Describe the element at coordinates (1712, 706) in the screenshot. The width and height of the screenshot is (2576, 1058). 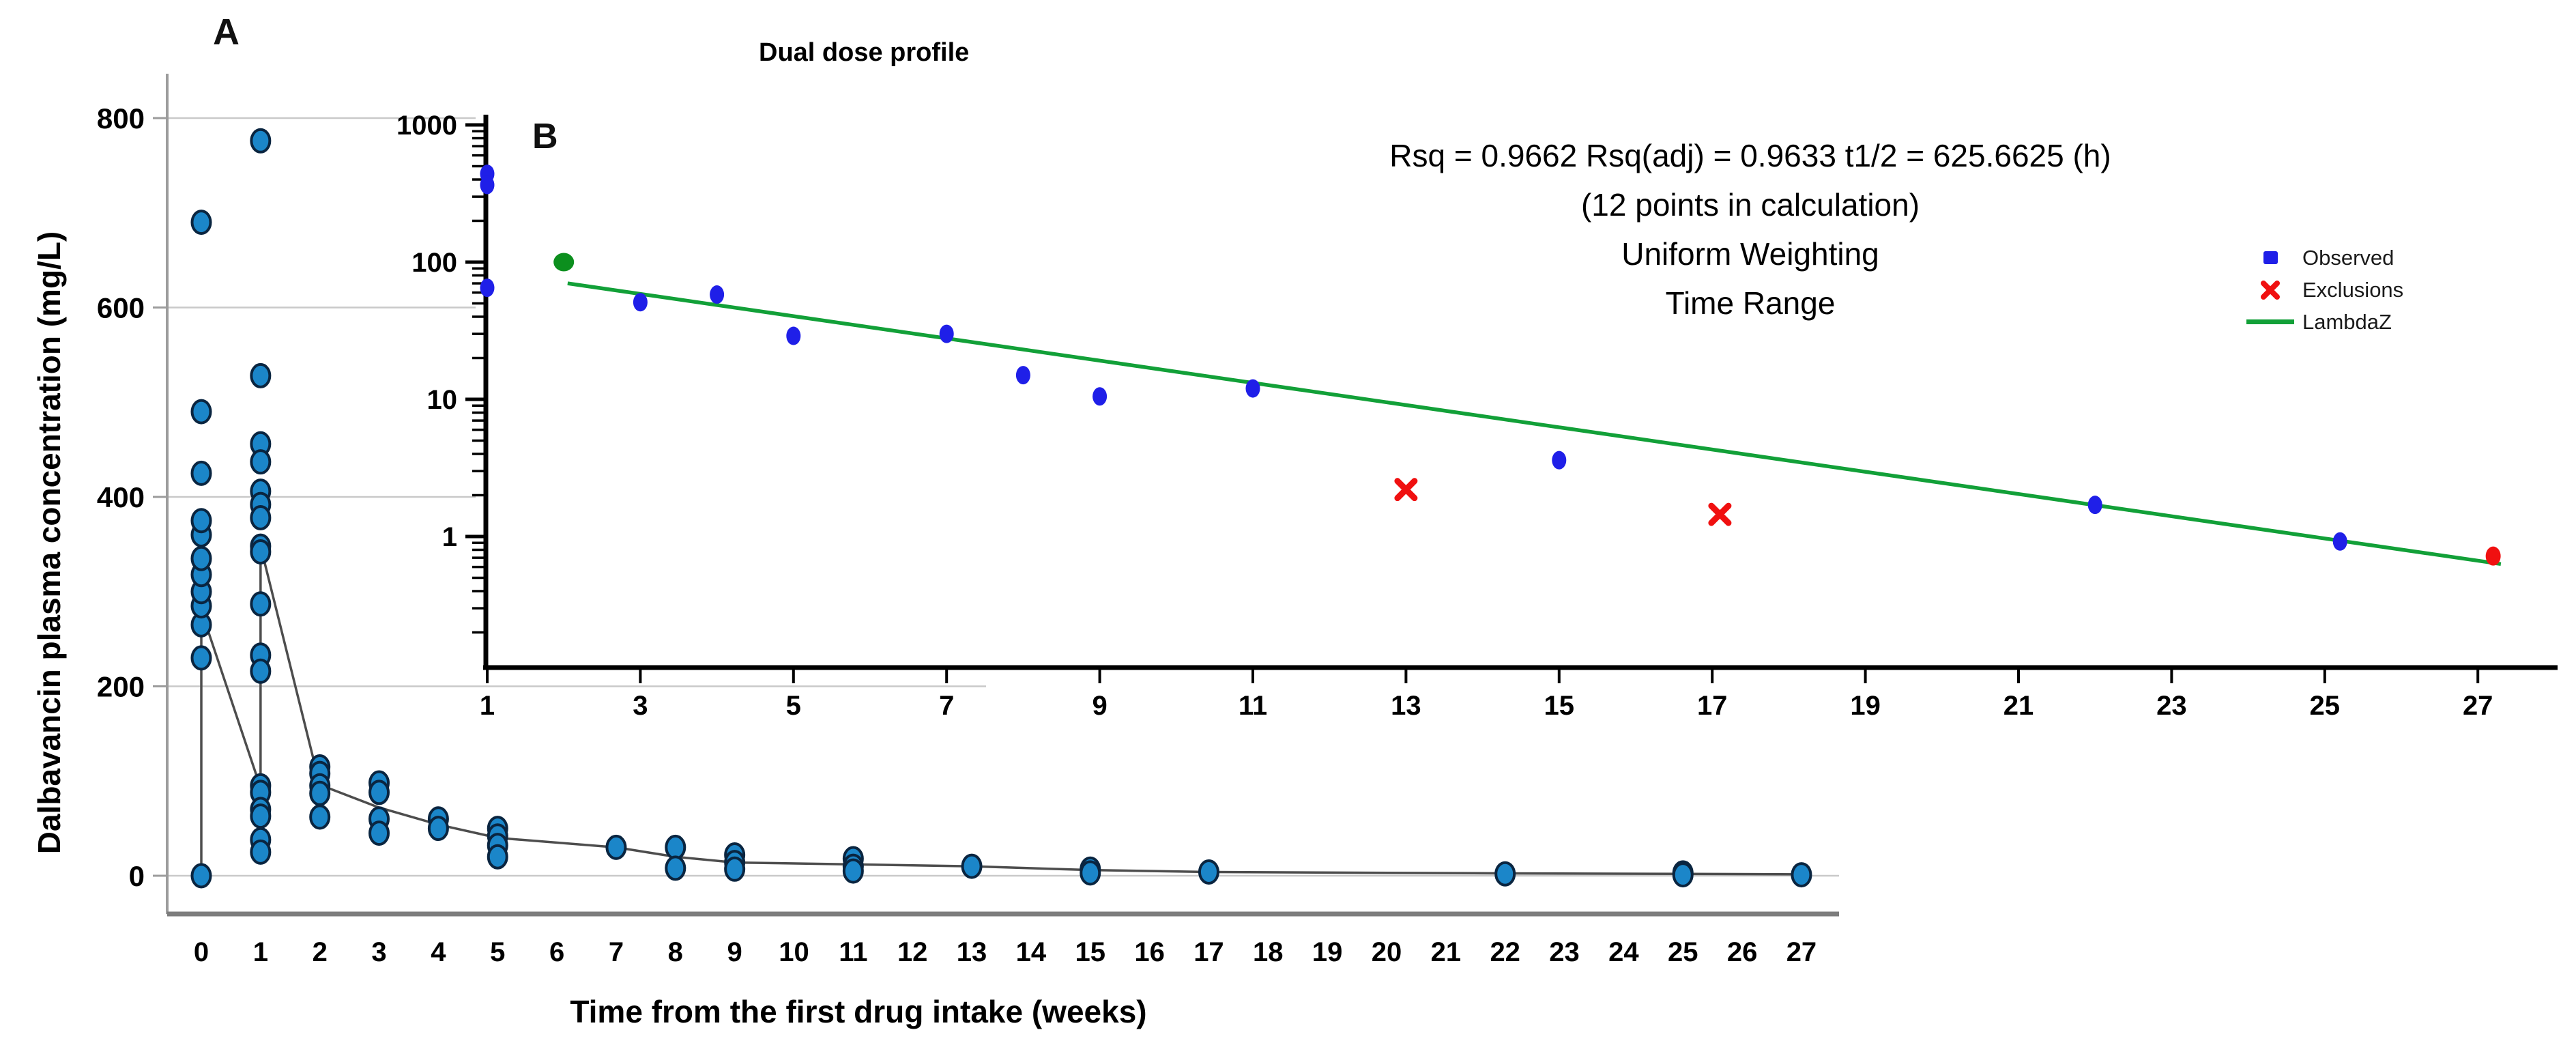
I see `x-tick-label: 17` at that location.